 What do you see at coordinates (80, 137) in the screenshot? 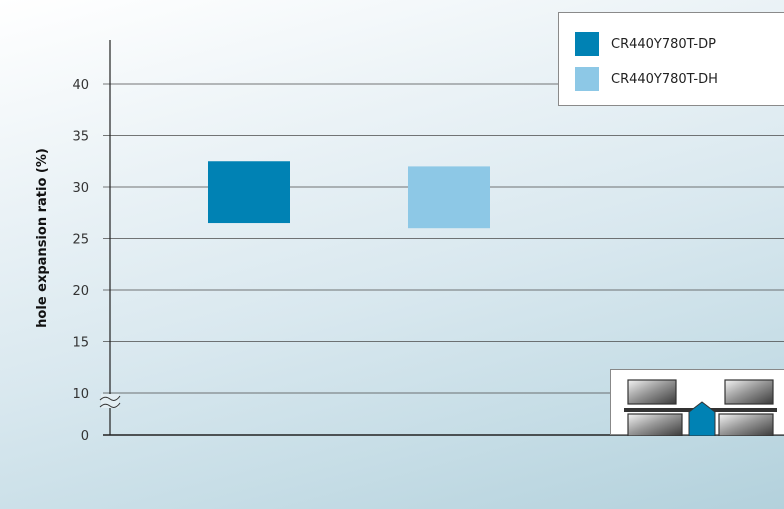
I see `y-tick-label-35: 35` at bounding box center [80, 137].